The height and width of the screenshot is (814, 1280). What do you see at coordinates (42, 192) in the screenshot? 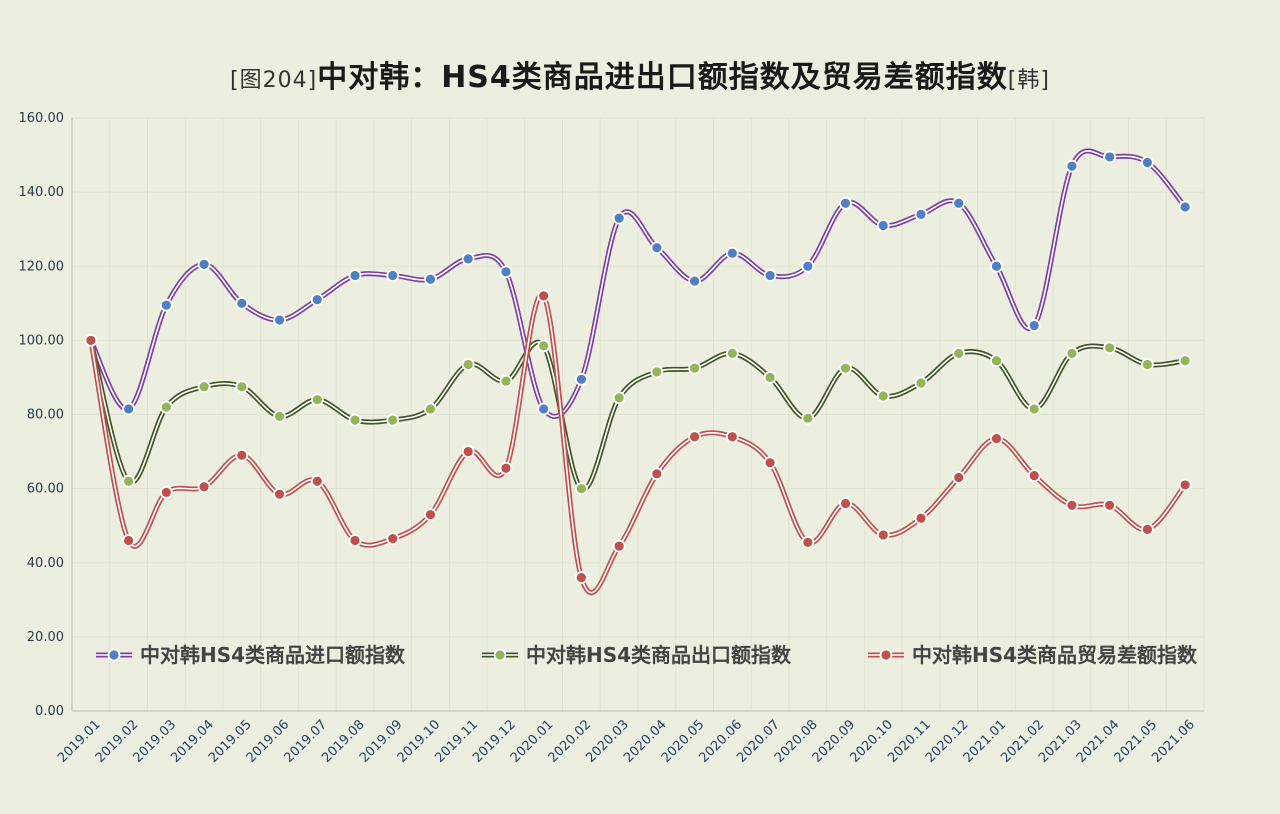
I see `y-tick-label: 140.00` at bounding box center [42, 192].